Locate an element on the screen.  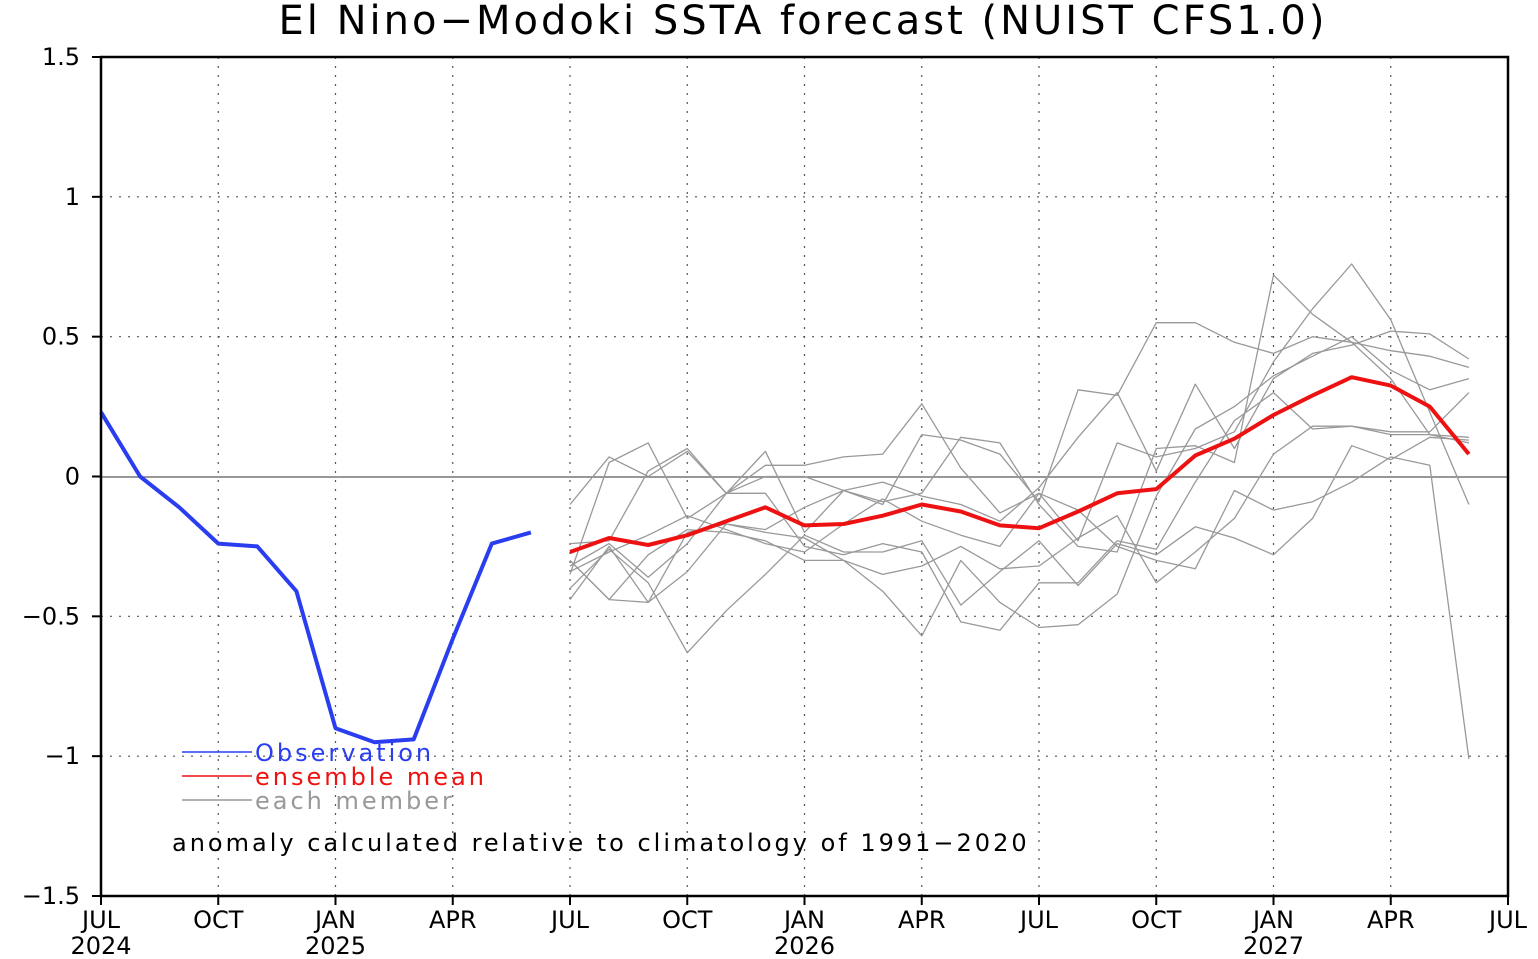
y-tick-label: −1.5 is located at coordinates (51, 896).